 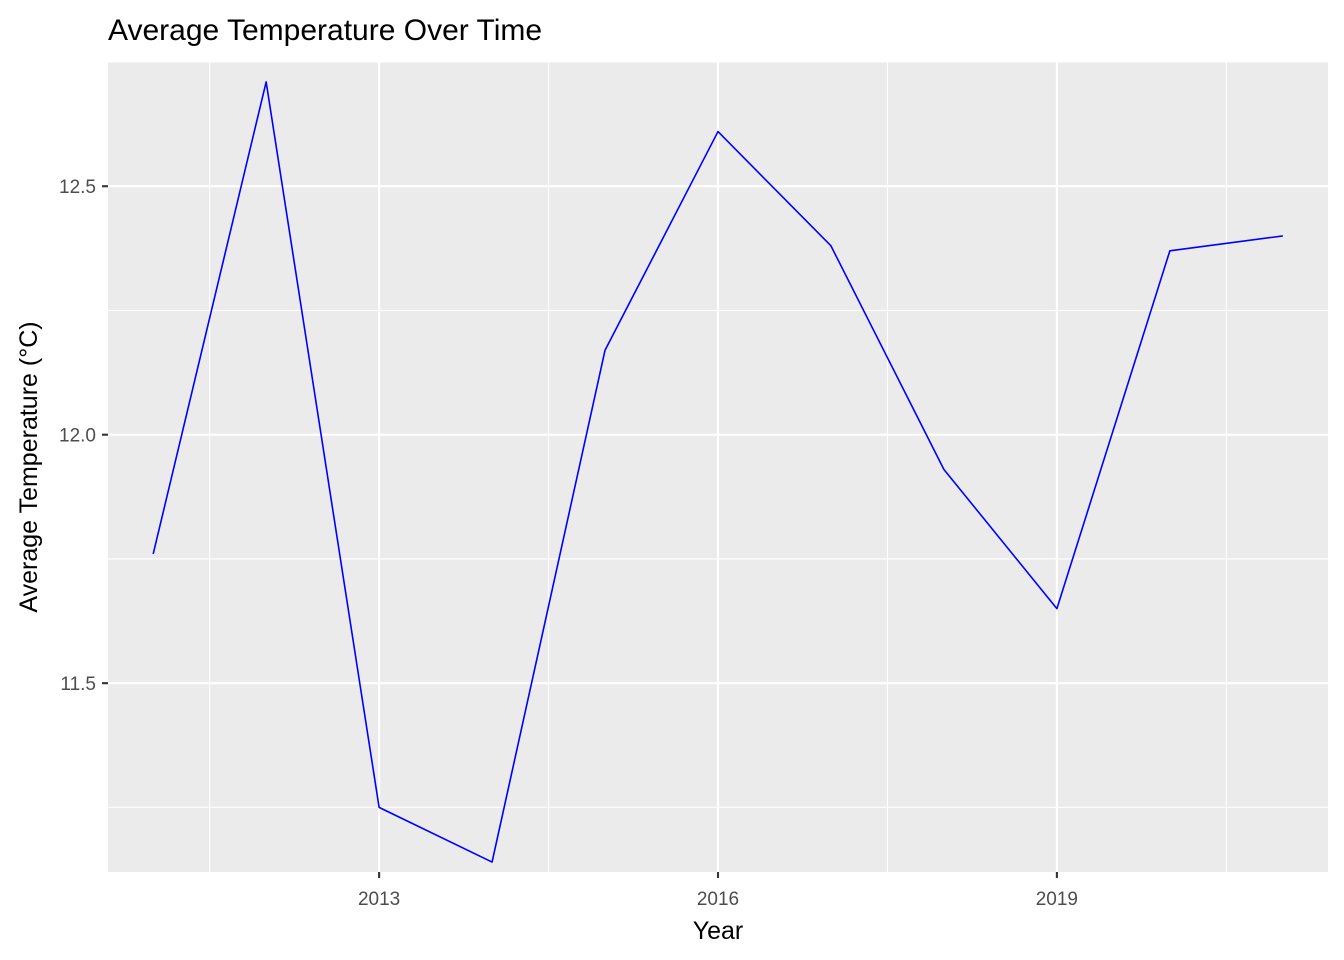 What do you see at coordinates (78, 684) in the screenshot?
I see `y-tick-label-0: 11.5` at bounding box center [78, 684].